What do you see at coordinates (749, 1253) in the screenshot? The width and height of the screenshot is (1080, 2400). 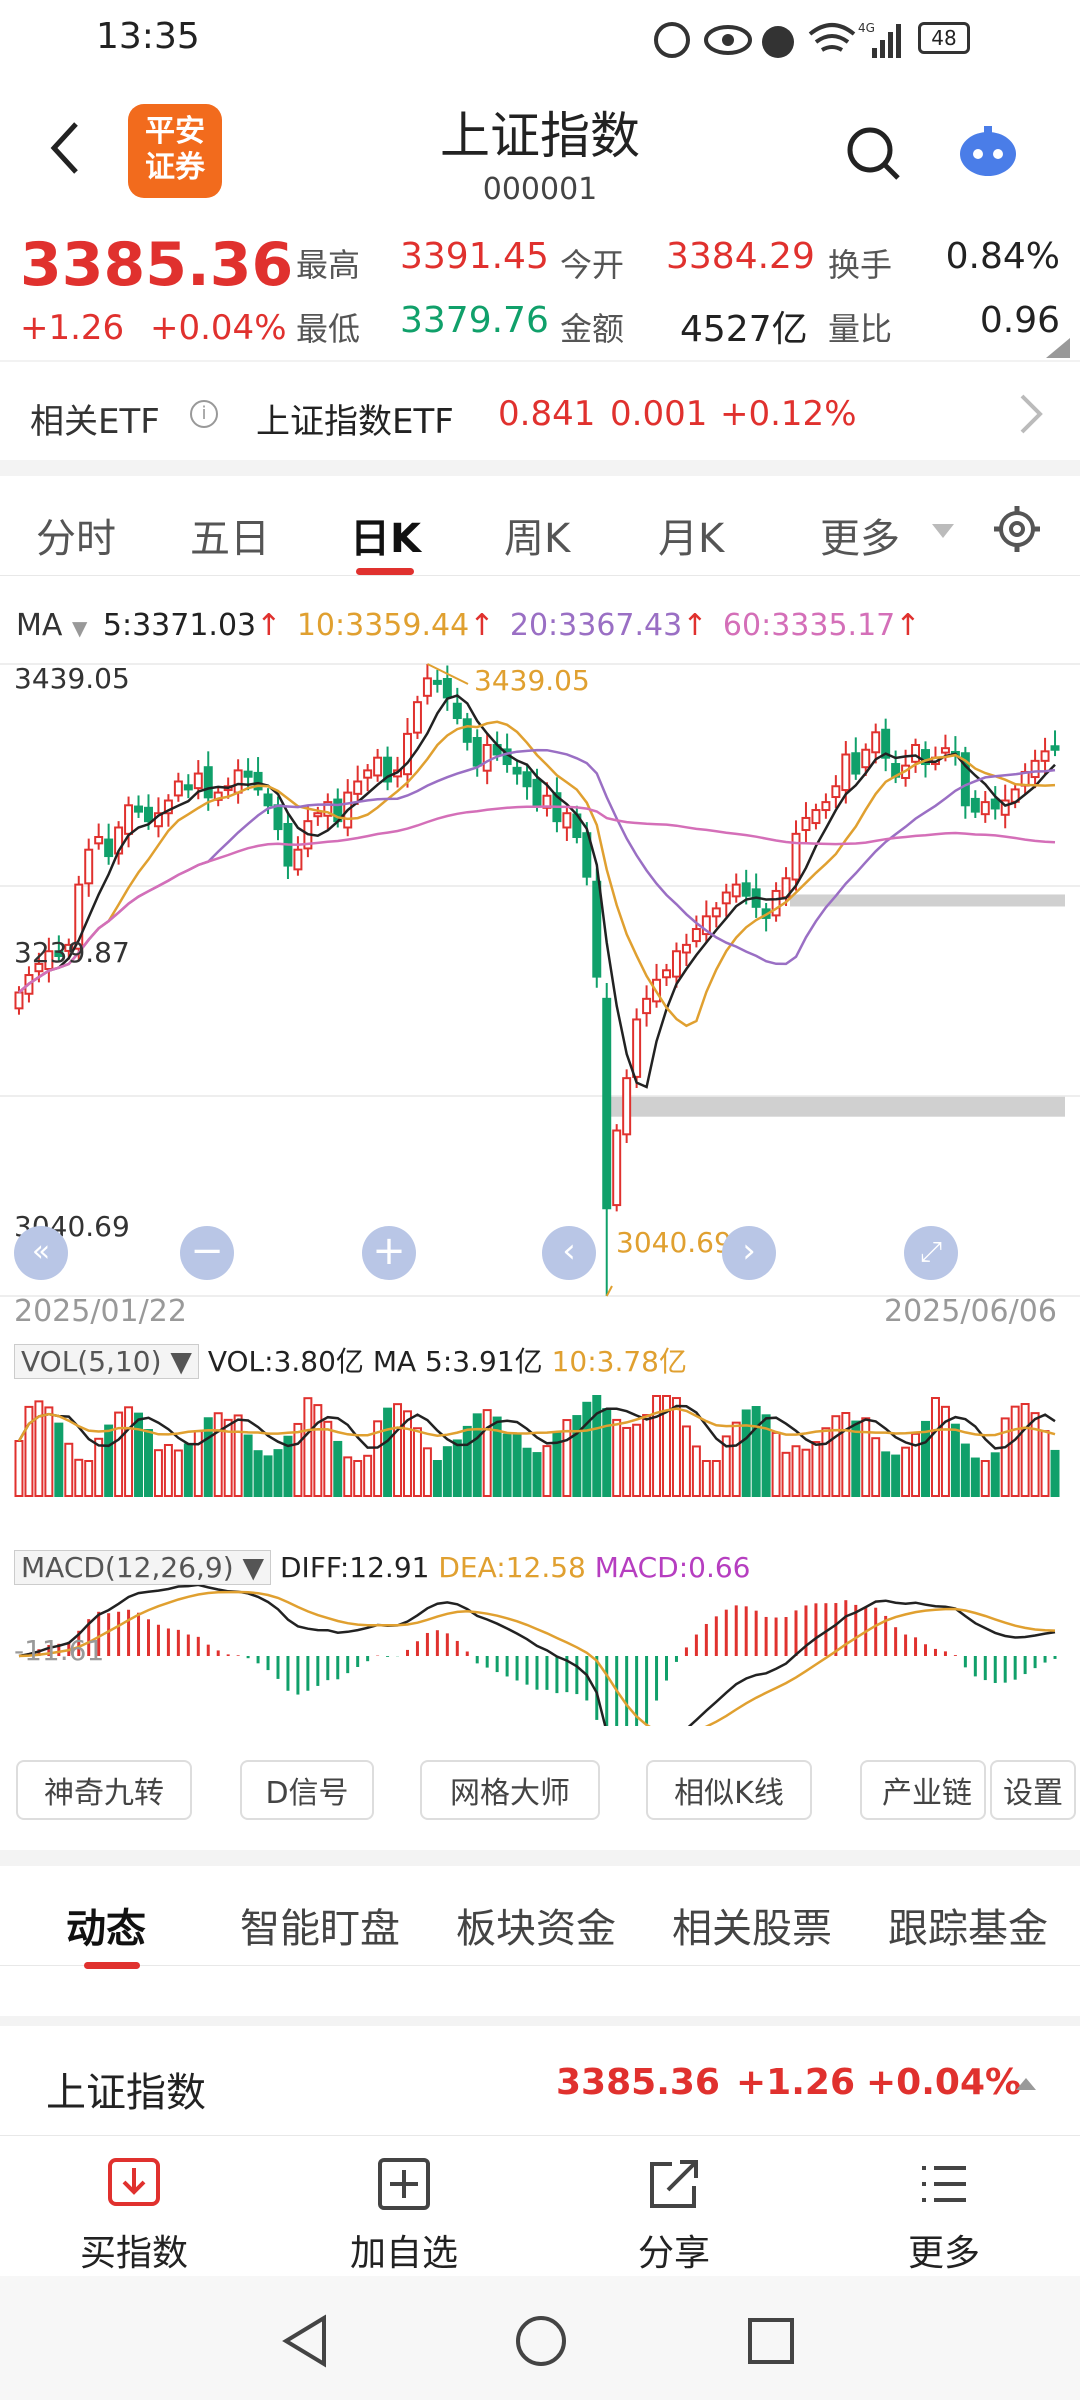 I see `scroll-right-button: ›` at bounding box center [749, 1253].